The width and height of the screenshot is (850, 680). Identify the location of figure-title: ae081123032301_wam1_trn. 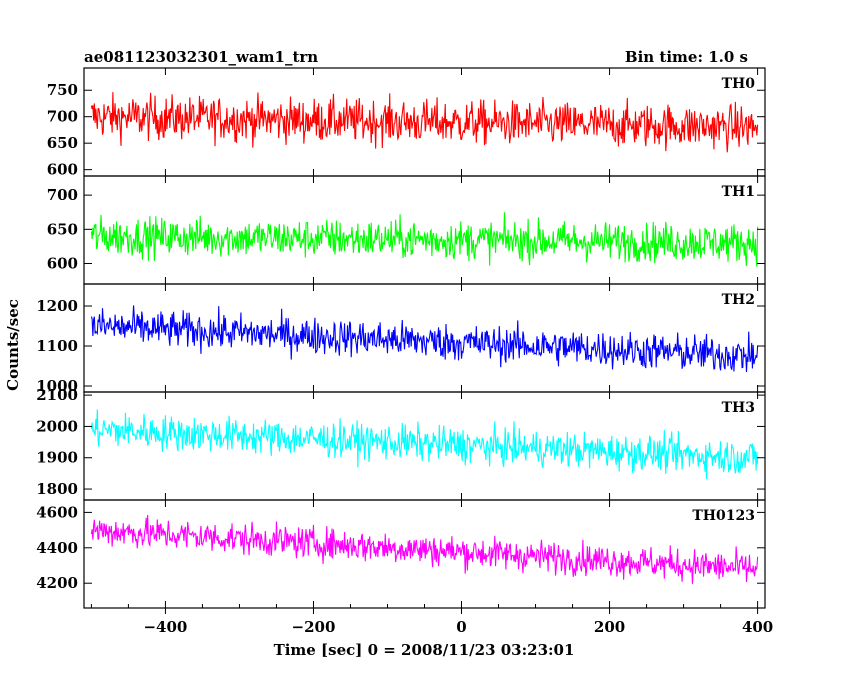
(201, 57).